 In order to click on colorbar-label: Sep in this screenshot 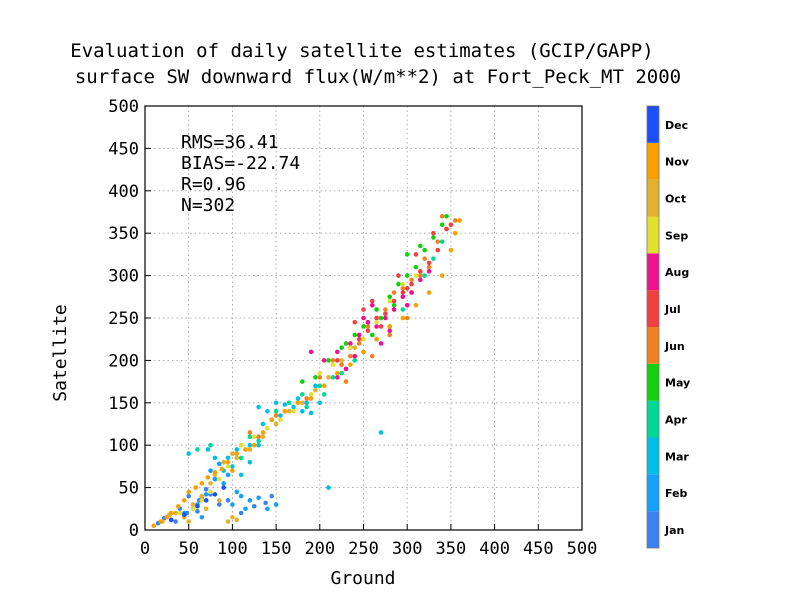, I will do `click(676, 235)`.